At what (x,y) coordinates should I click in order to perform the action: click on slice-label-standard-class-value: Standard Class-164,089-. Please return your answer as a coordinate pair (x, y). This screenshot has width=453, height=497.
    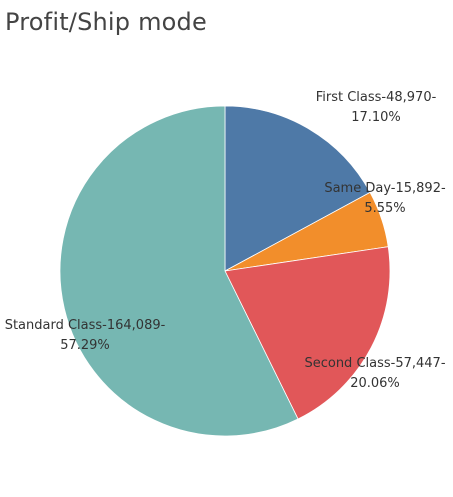
    Looking at the image, I should click on (85, 325).